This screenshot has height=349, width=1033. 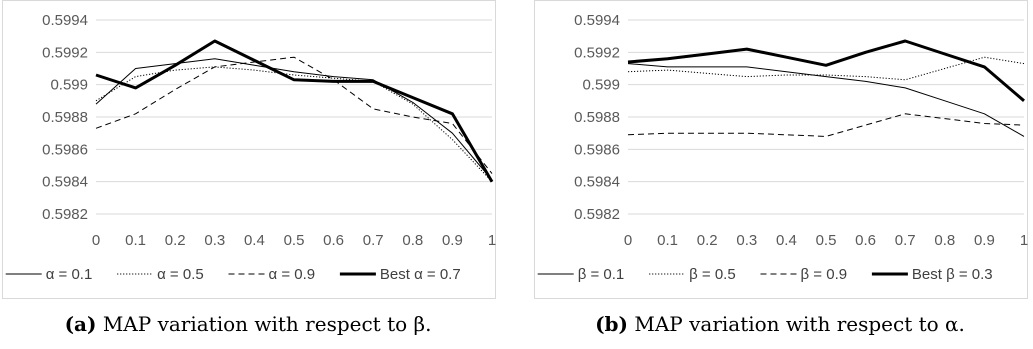 What do you see at coordinates (611, 324) in the screenshot?
I see `caption-label: (b)` at bounding box center [611, 324].